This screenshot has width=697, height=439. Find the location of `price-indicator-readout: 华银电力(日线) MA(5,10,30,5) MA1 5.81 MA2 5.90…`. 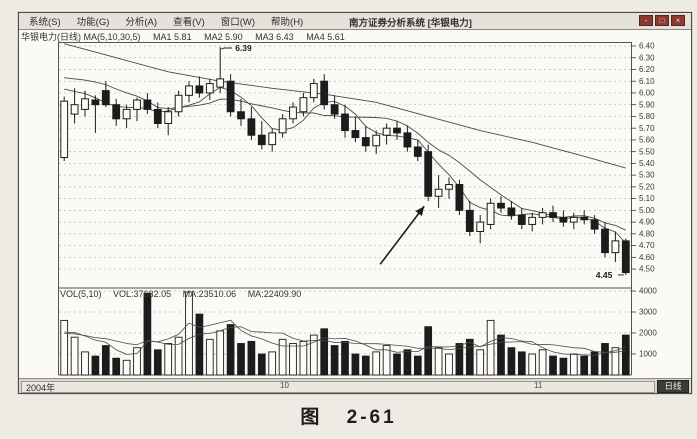

price-indicator-readout: 华银电力(日线) MA(5,10,30,5) MA1 5.81 MA2 5.90… is located at coordinates (355, 36).